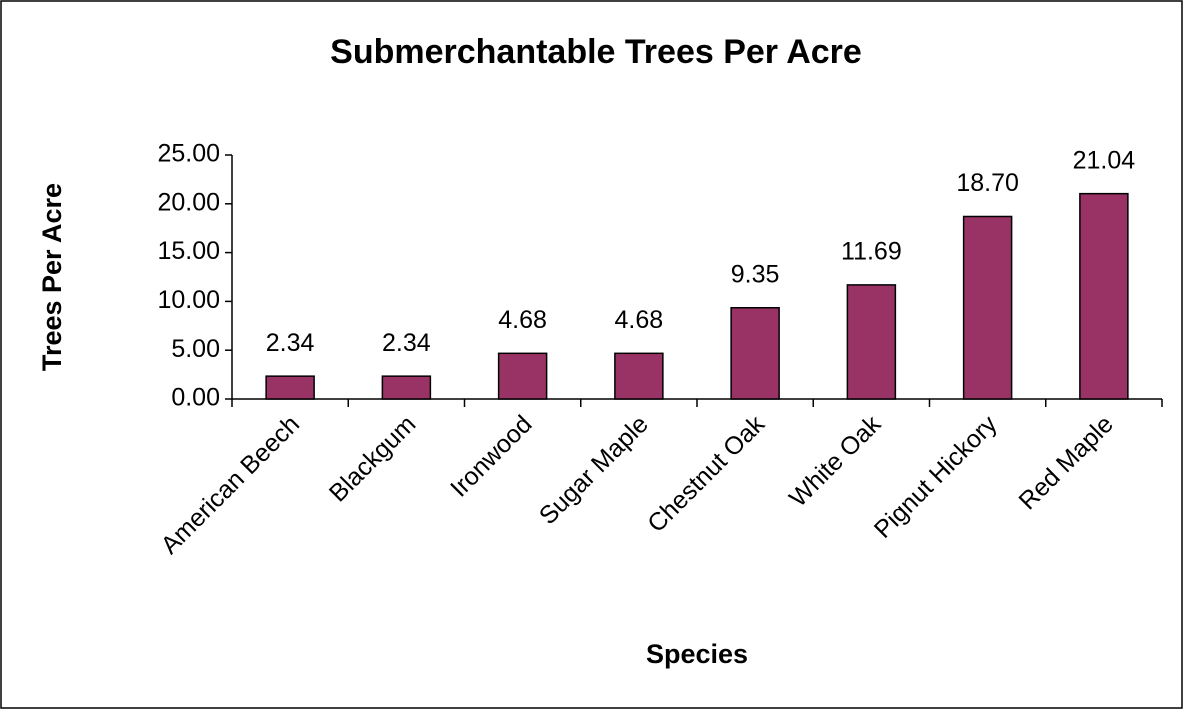 The height and width of the screenshot is (710, 1184). Describe the element at coordinates (52, 277) in the screenshot. I see `y-axis-label: Trees Per Acre` at that location.